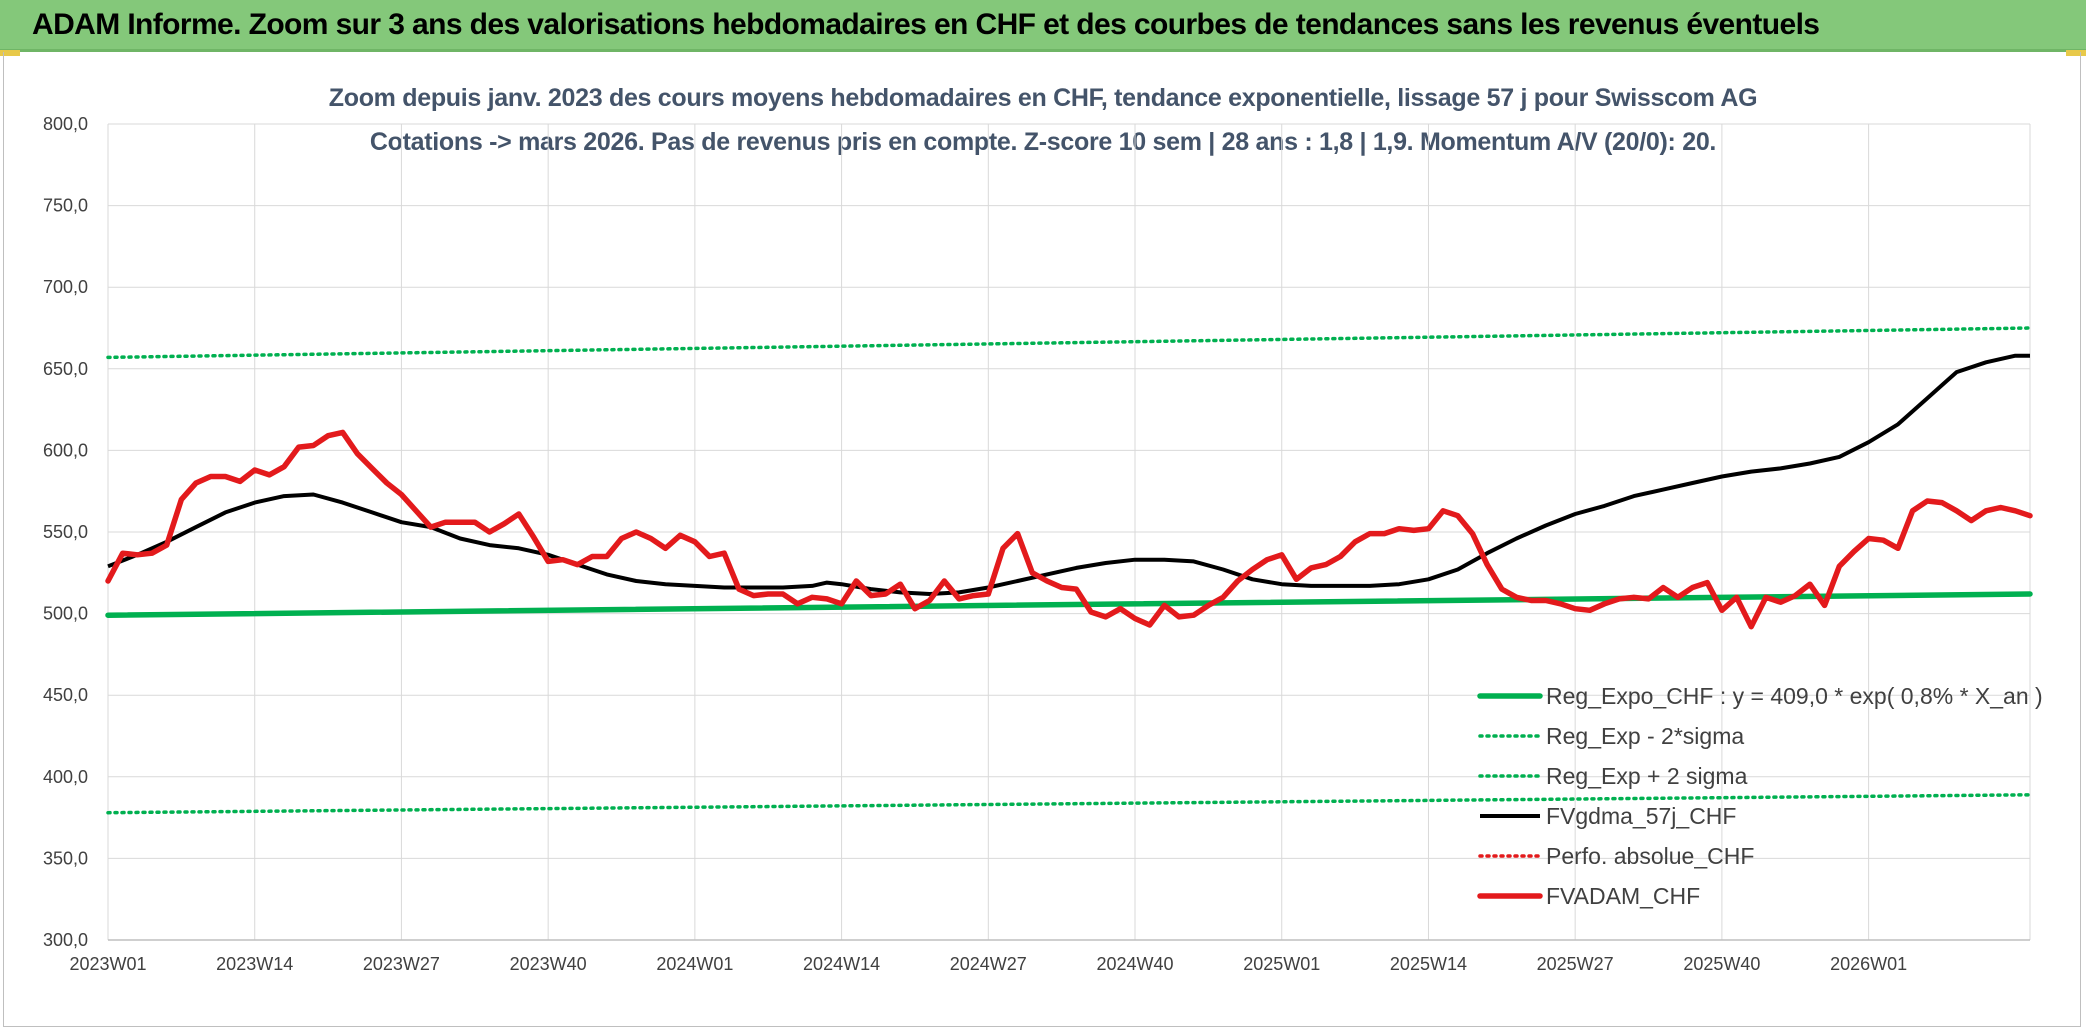 This screenshot has height=1031, width=2086. What do you see at coordinates (65, 206) in the screenshot?
I see `y-tick-label: 750,0` at bounding box center [65, 206].